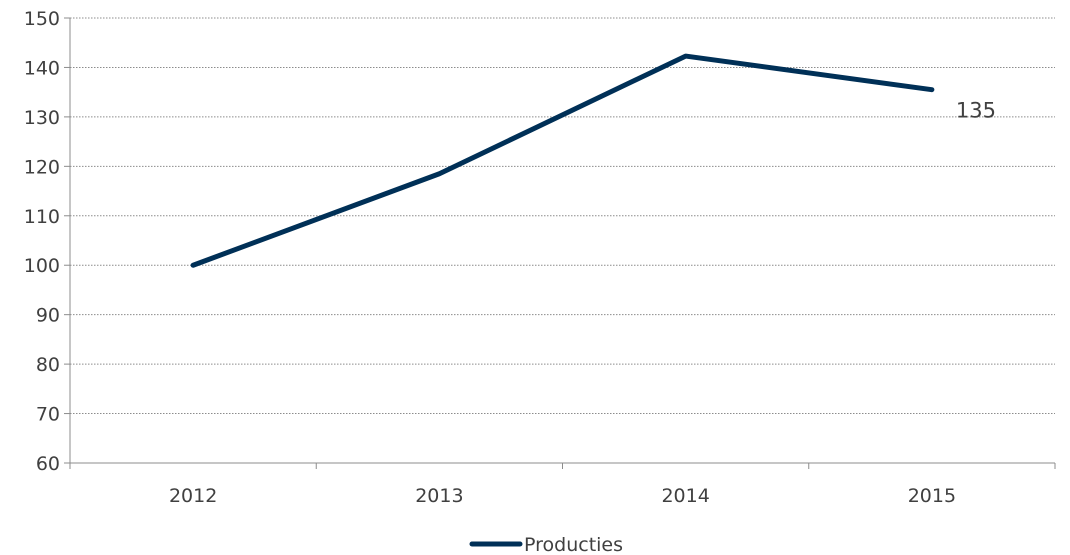  I want to click on y-tick-label: 100, so click(42, 266).